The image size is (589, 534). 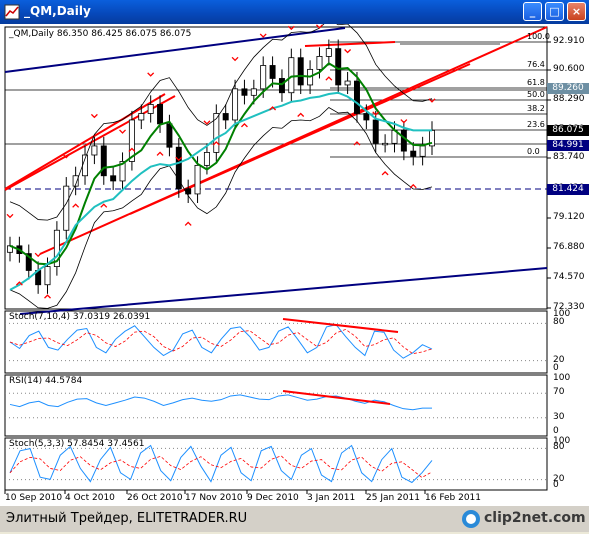 I want to click on price-label: 81.424, so click(x=568, y=189).